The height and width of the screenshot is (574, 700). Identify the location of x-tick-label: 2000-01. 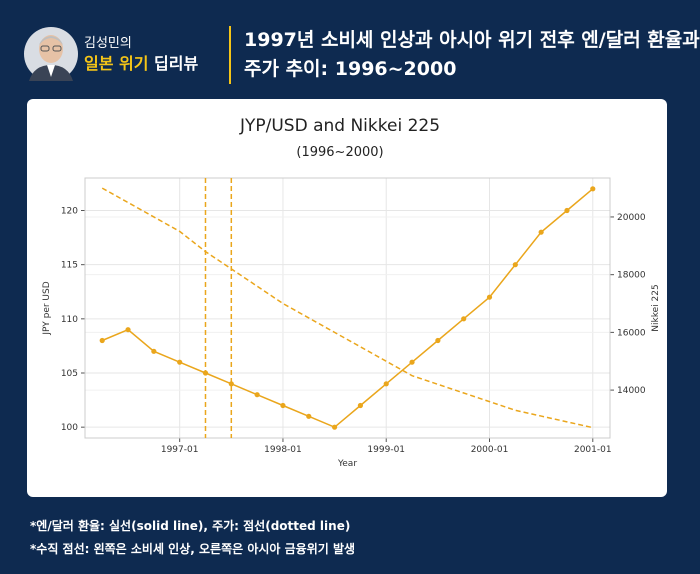
(490, 450).